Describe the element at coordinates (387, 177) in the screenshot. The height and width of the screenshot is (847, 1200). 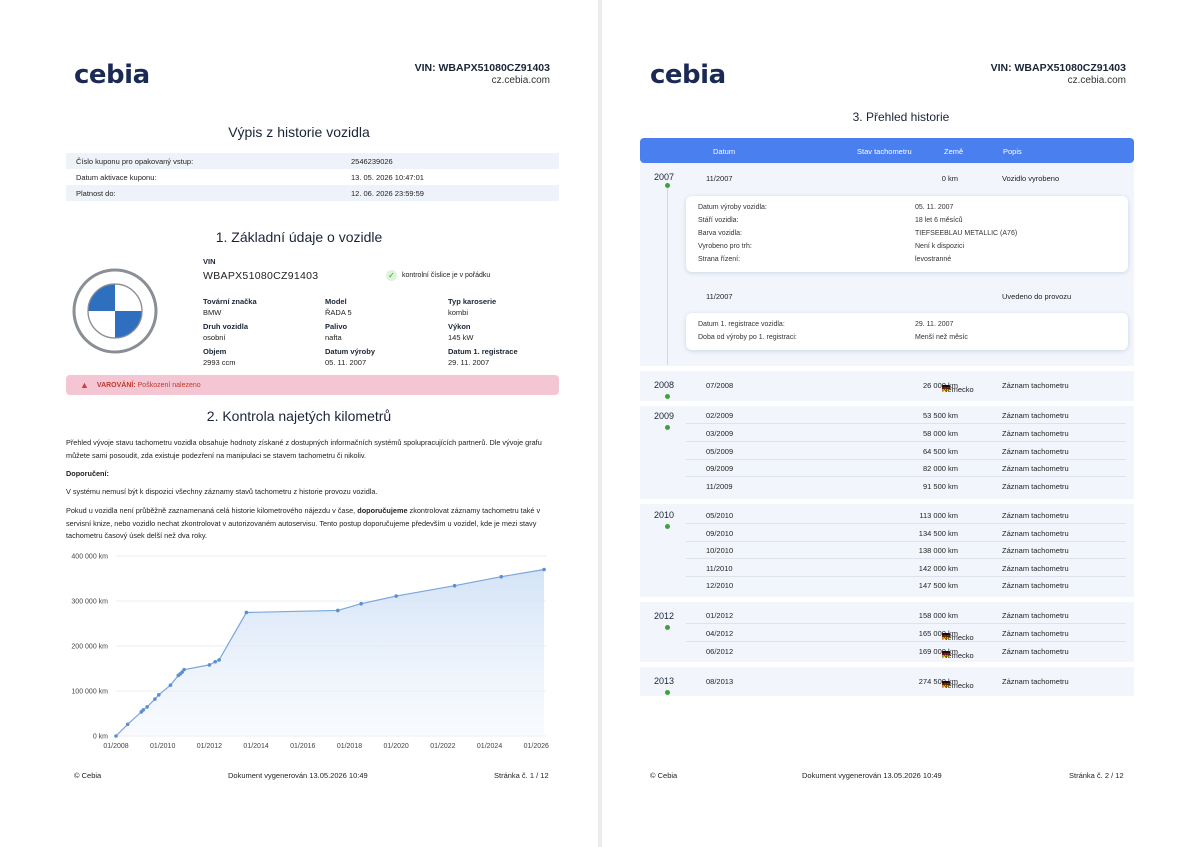
I see `coupon-value: 13. 05. 2026 10:47:01` at that location.